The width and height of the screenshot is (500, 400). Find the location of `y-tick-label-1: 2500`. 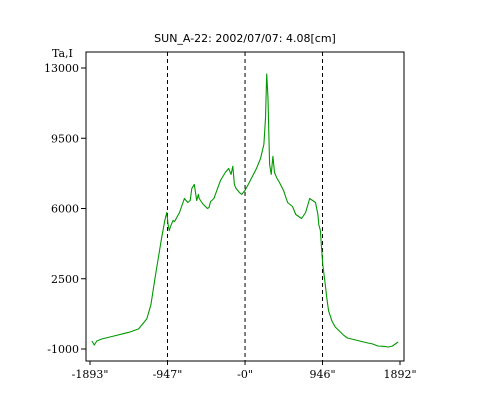

y-tick-label-1: 2500 is located at coordinates (65, 279).